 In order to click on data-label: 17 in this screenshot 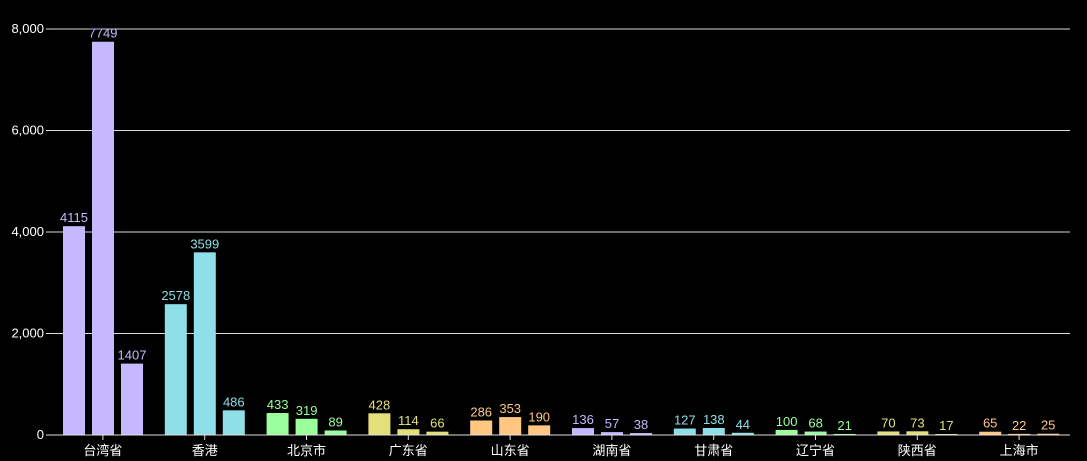, I will do `click(946, 425)`.